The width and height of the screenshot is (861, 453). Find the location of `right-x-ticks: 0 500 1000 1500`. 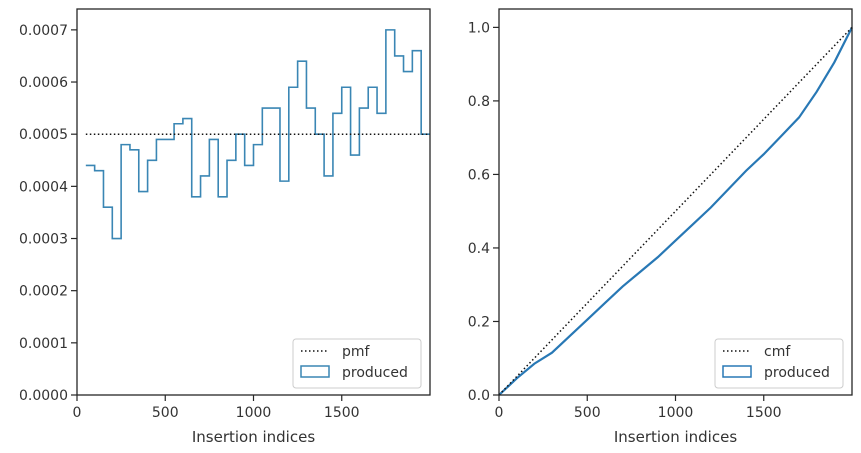

right-x-ticks: 0 500 1000 1500 is located at coordinates (638, 408).